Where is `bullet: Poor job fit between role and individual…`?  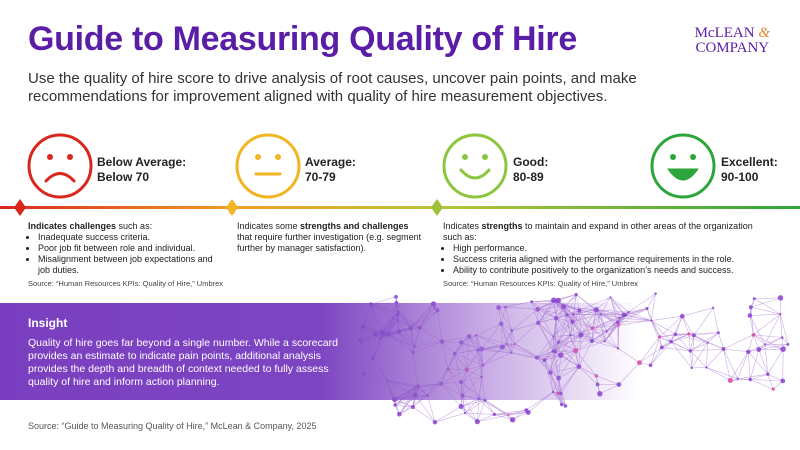 bullet: Poor job fit between role and individual… is located at coordinates (128, 248).